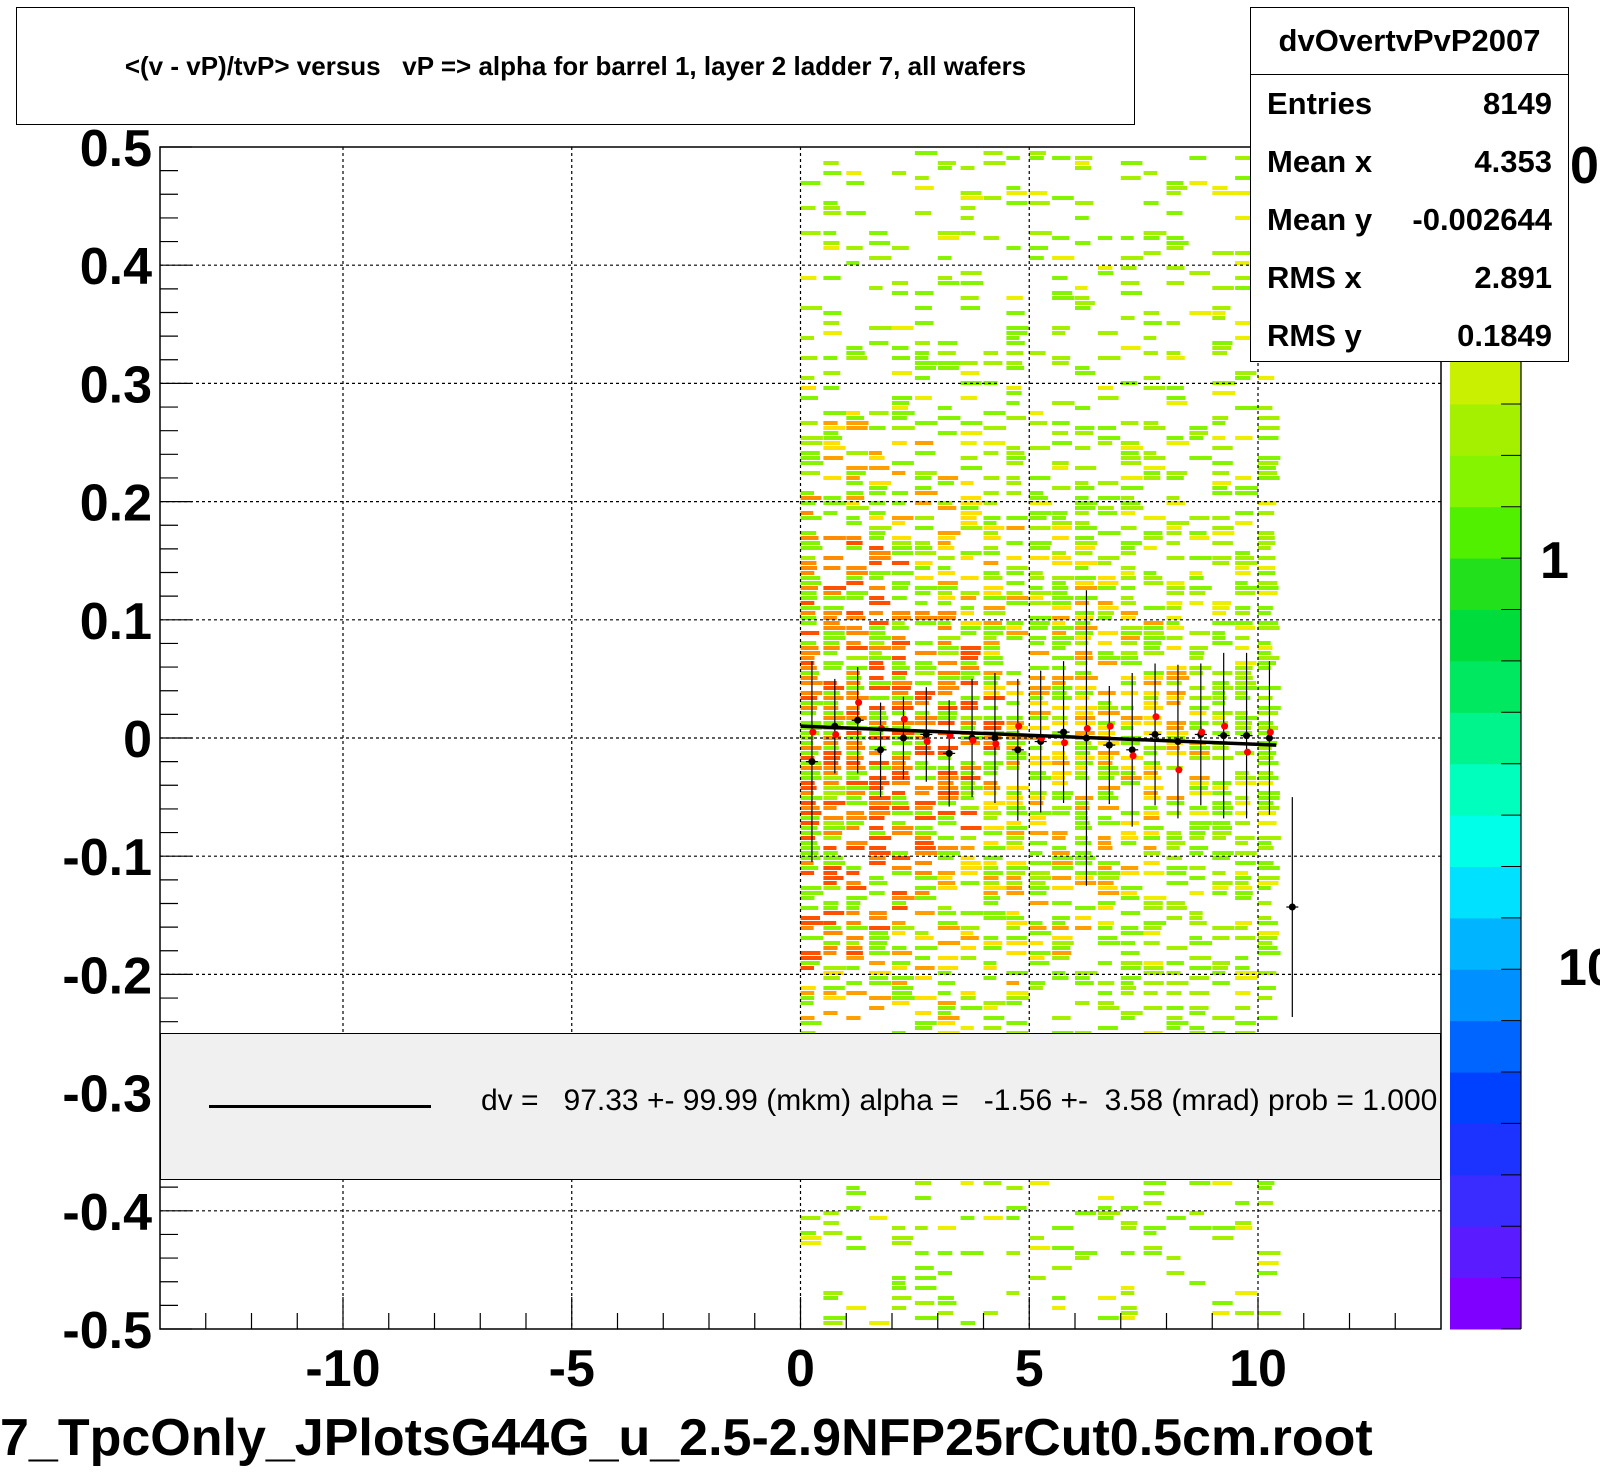 Image resolution: width=1600 pixels, height=1475 pixels. Describe the element at coordinates (116, 149) in the screenshot. I see `y-tick-label: 0.5` at that location.